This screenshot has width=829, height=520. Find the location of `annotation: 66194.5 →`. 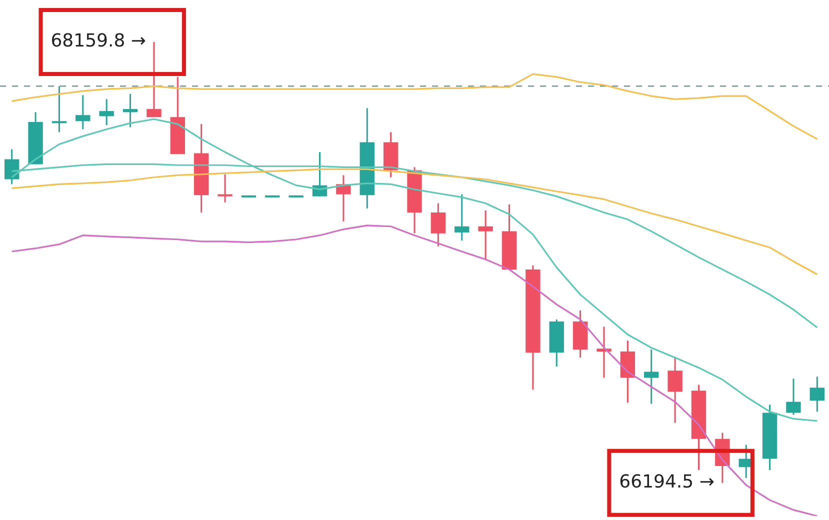

annotation: 66194.5 → is located at coordinates (666, 482).